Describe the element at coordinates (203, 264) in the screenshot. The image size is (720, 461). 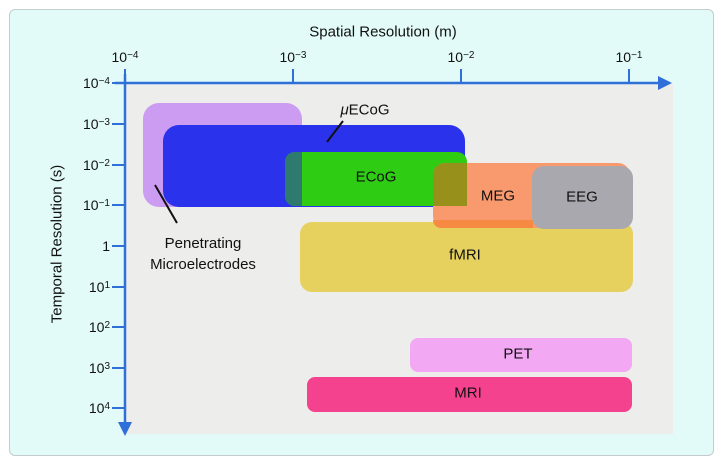
I see `penetrating-microelectrodes-line2: Microelectrodes` at that location.